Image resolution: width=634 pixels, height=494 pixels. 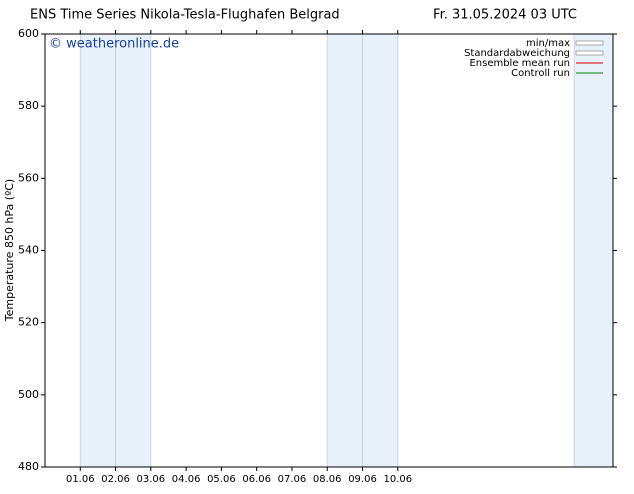 I want to click on y-tick-label: 600, so click(x=28, y=33).